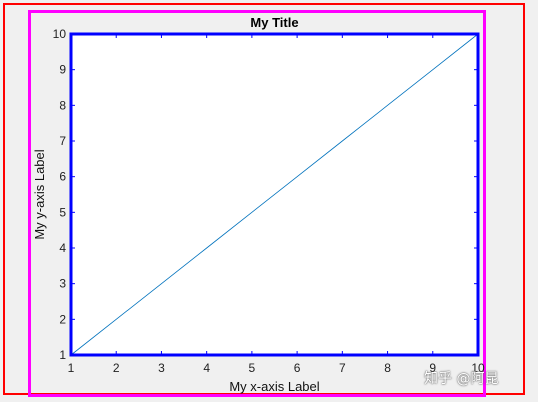 The height and width of the screenshot is (402, 538). What do you see at coordinates (387, 368) in the screenshot?
I see `x-tick-label: 8` at bounding box center [387, 368].